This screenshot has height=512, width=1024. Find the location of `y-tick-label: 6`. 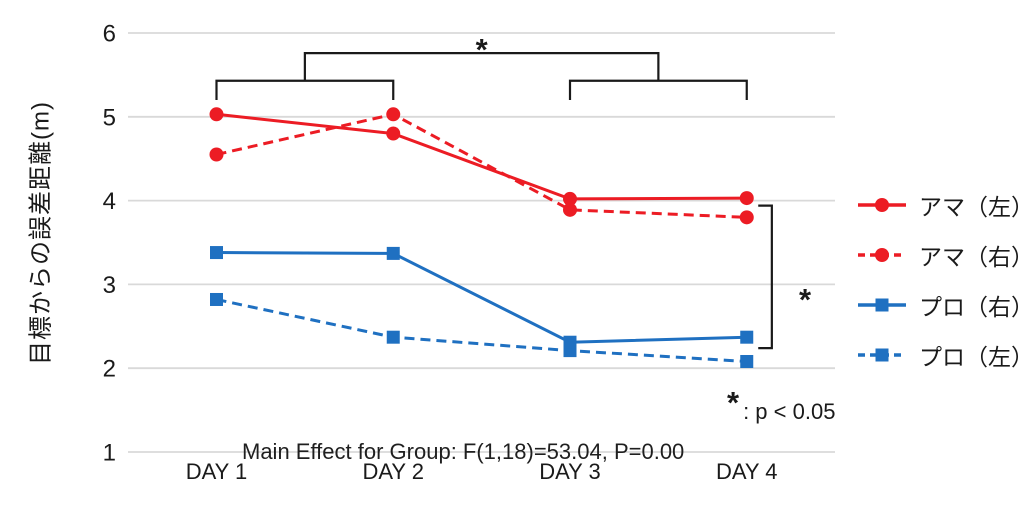

y-tick-label: 6 is located at coordinates (109, 34).